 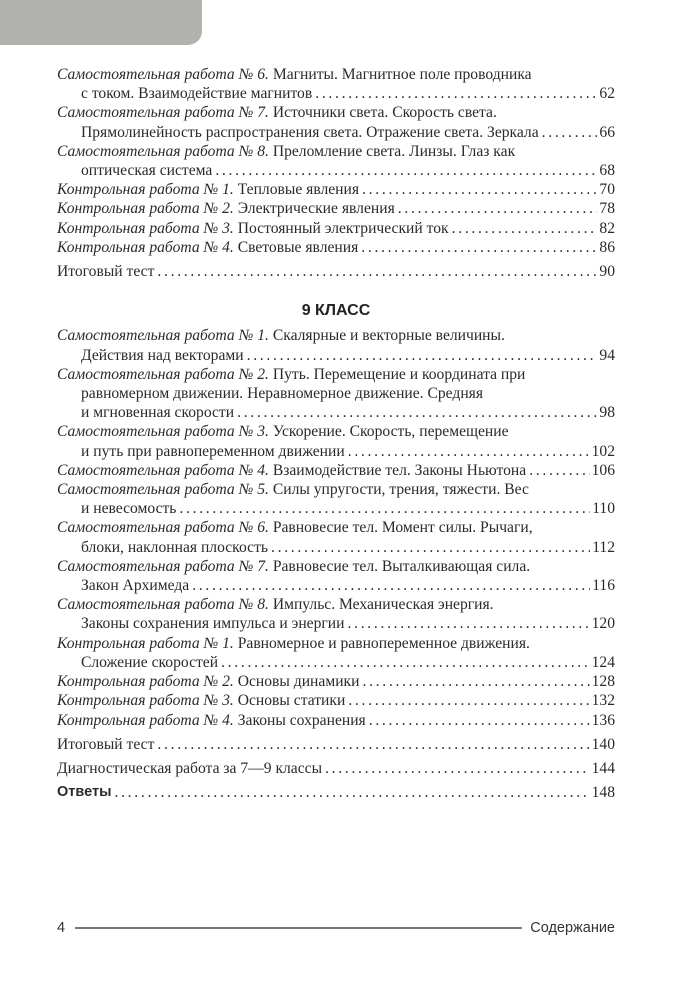 What do you see at coordinates (394, 151) in the screenshot?
I see `entry-title: Преломление света. Линзы. Глаз как` at bounding box center [394, 151].